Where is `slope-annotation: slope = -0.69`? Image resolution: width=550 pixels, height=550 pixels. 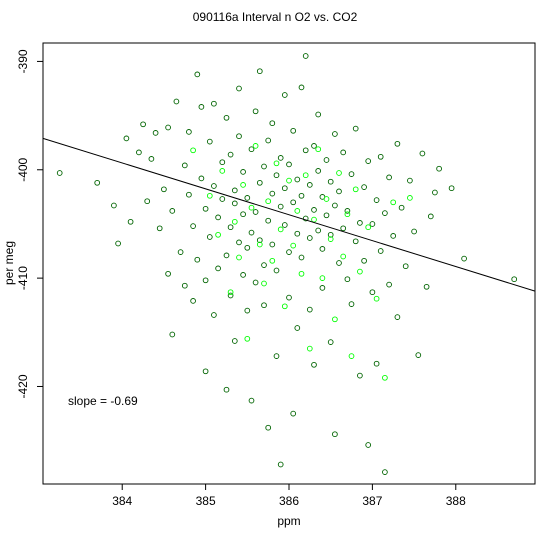
slope-annotation: slope = -0.69 is located at coordinates (103, 401).